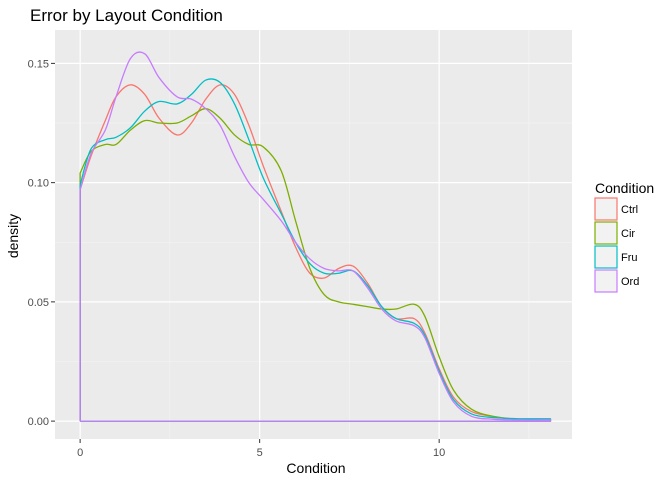  I want to click on y-tick-label: 0.15, so click(38, 64).